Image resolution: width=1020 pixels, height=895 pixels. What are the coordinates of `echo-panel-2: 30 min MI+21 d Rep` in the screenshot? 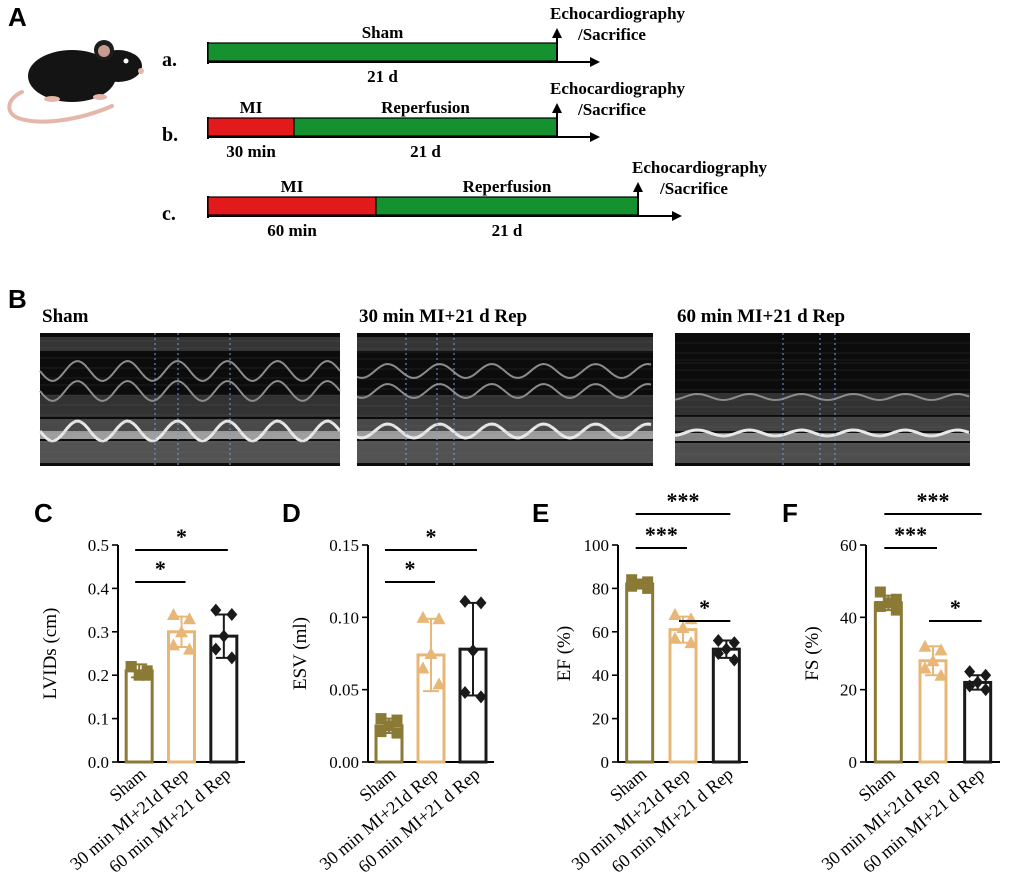 It's located at (504, 386).